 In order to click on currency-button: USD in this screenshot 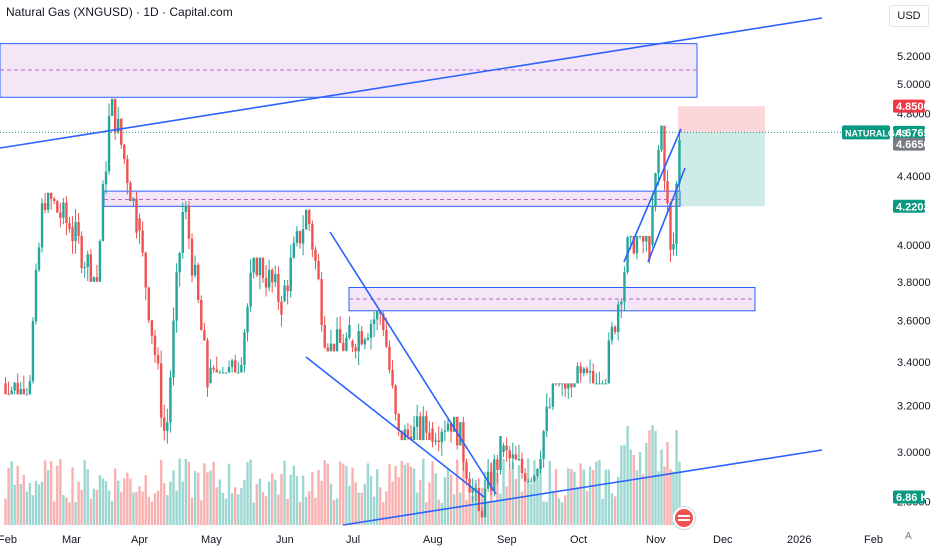, I will do `click(909, 16)`.